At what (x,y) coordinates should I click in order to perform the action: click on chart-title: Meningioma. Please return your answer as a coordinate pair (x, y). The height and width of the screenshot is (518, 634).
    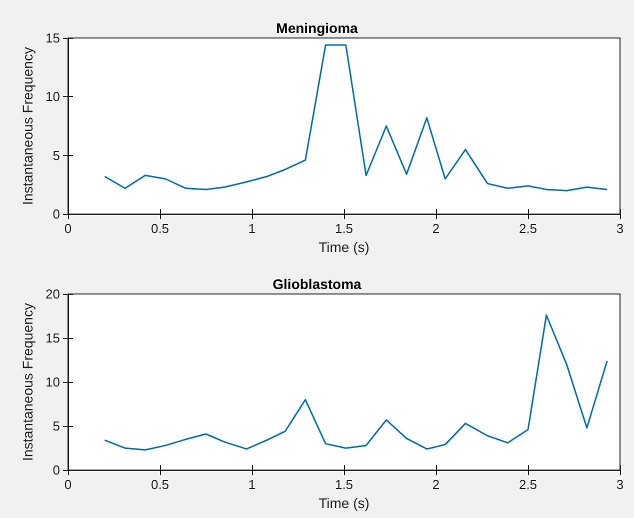
    Looking at the image, I should click on (317, 28).